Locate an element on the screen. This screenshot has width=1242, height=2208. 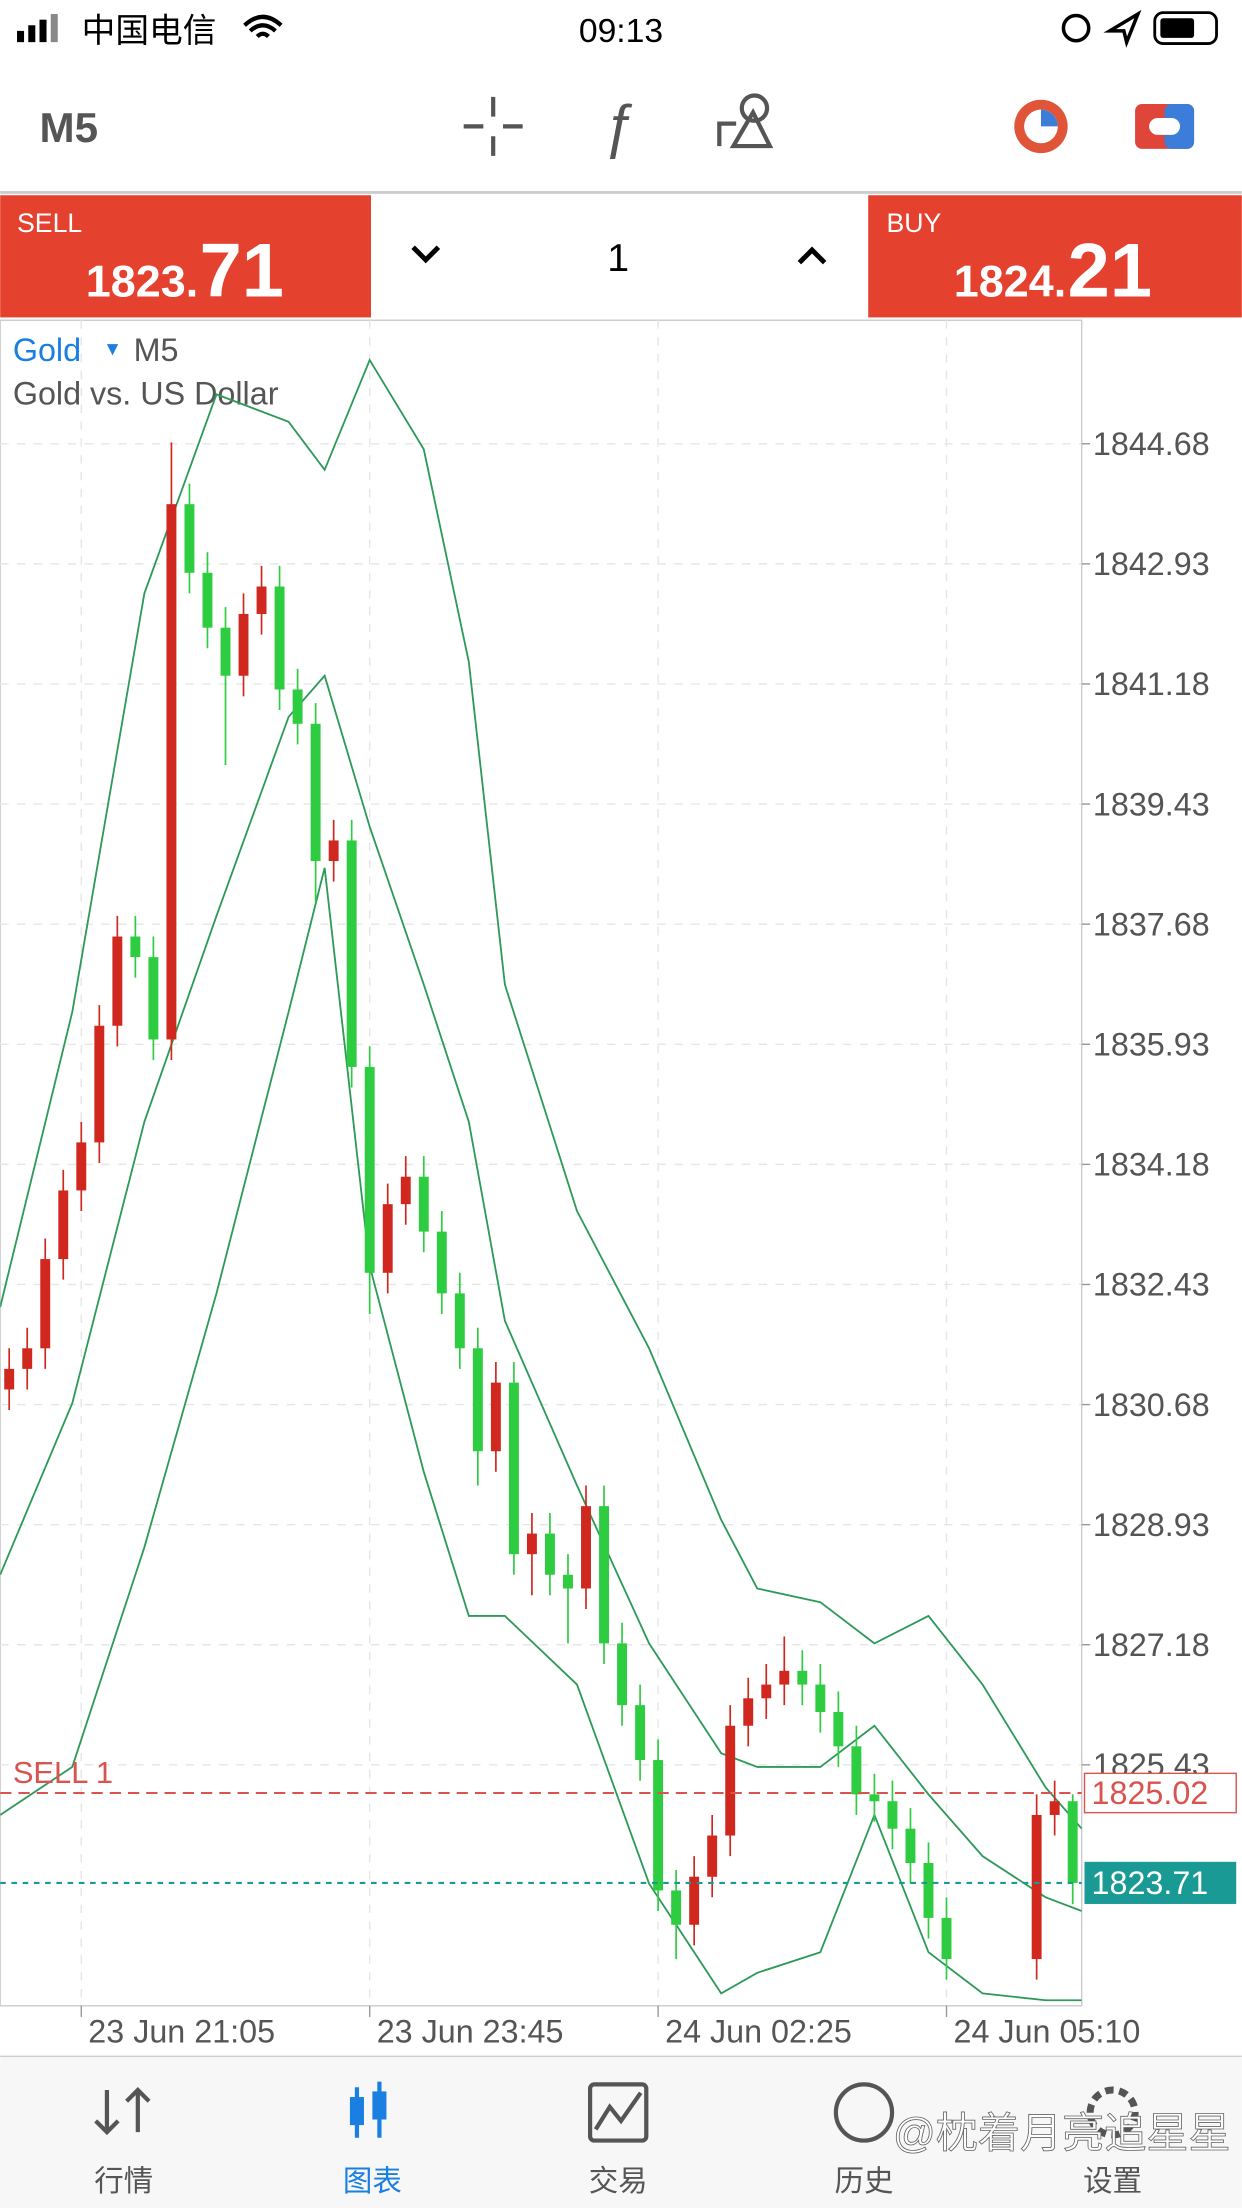
y-tick-label: 1839.43 is located at coordinates (1151, 804).